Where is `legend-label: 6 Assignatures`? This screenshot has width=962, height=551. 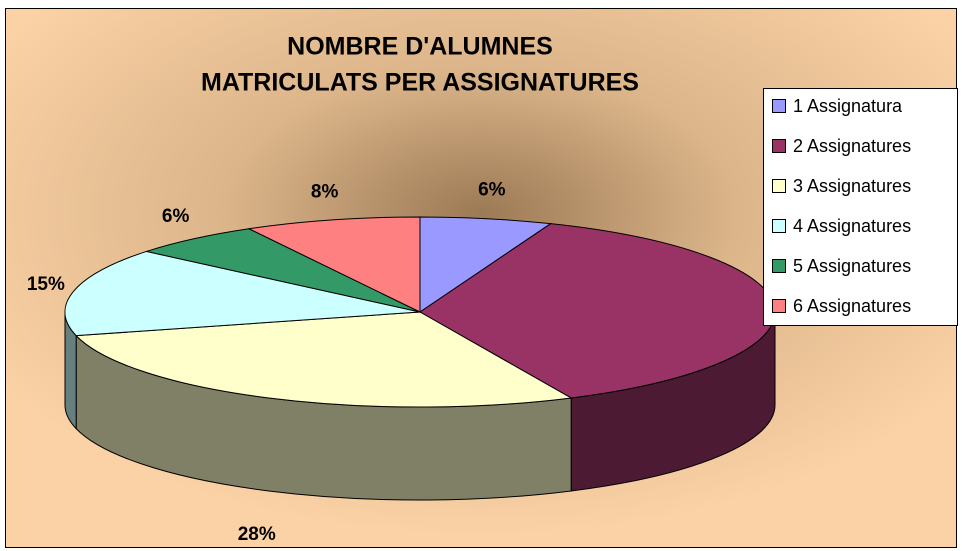
legend-label: 6 Assignatures is located at coordinates (852, 306).